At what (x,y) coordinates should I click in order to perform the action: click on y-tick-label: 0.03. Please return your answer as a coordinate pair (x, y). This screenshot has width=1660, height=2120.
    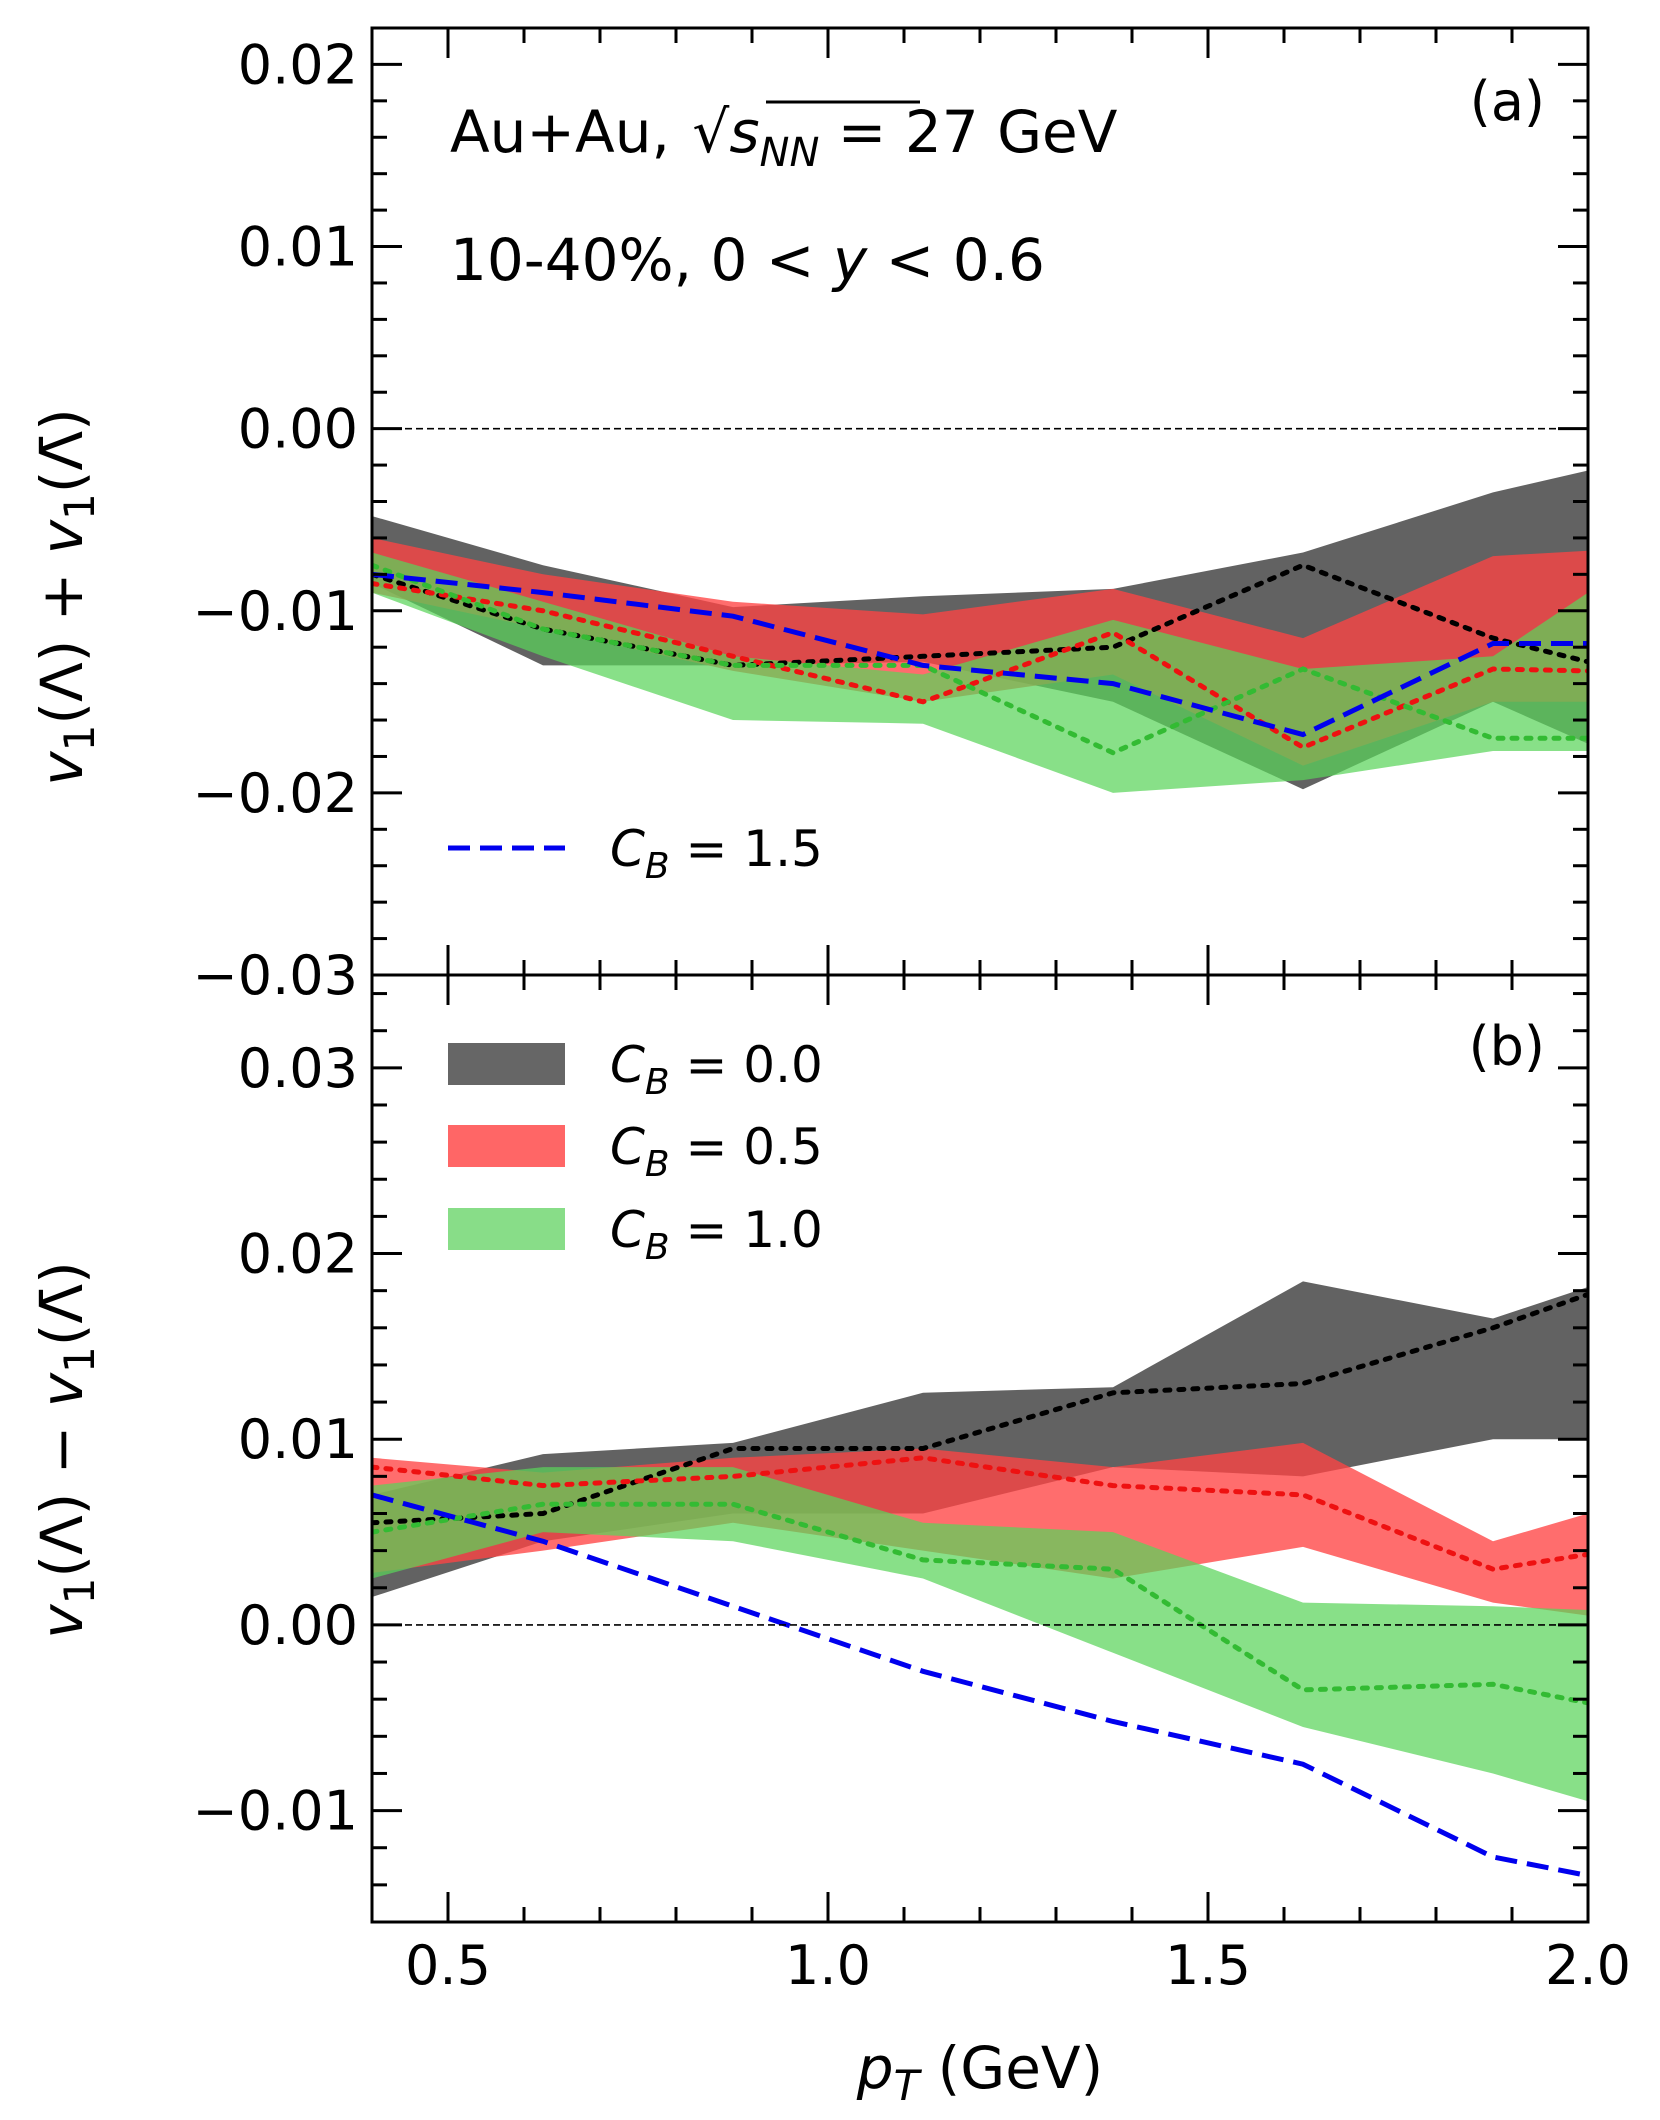
    Looking at the image, I should click on (298, 1068).